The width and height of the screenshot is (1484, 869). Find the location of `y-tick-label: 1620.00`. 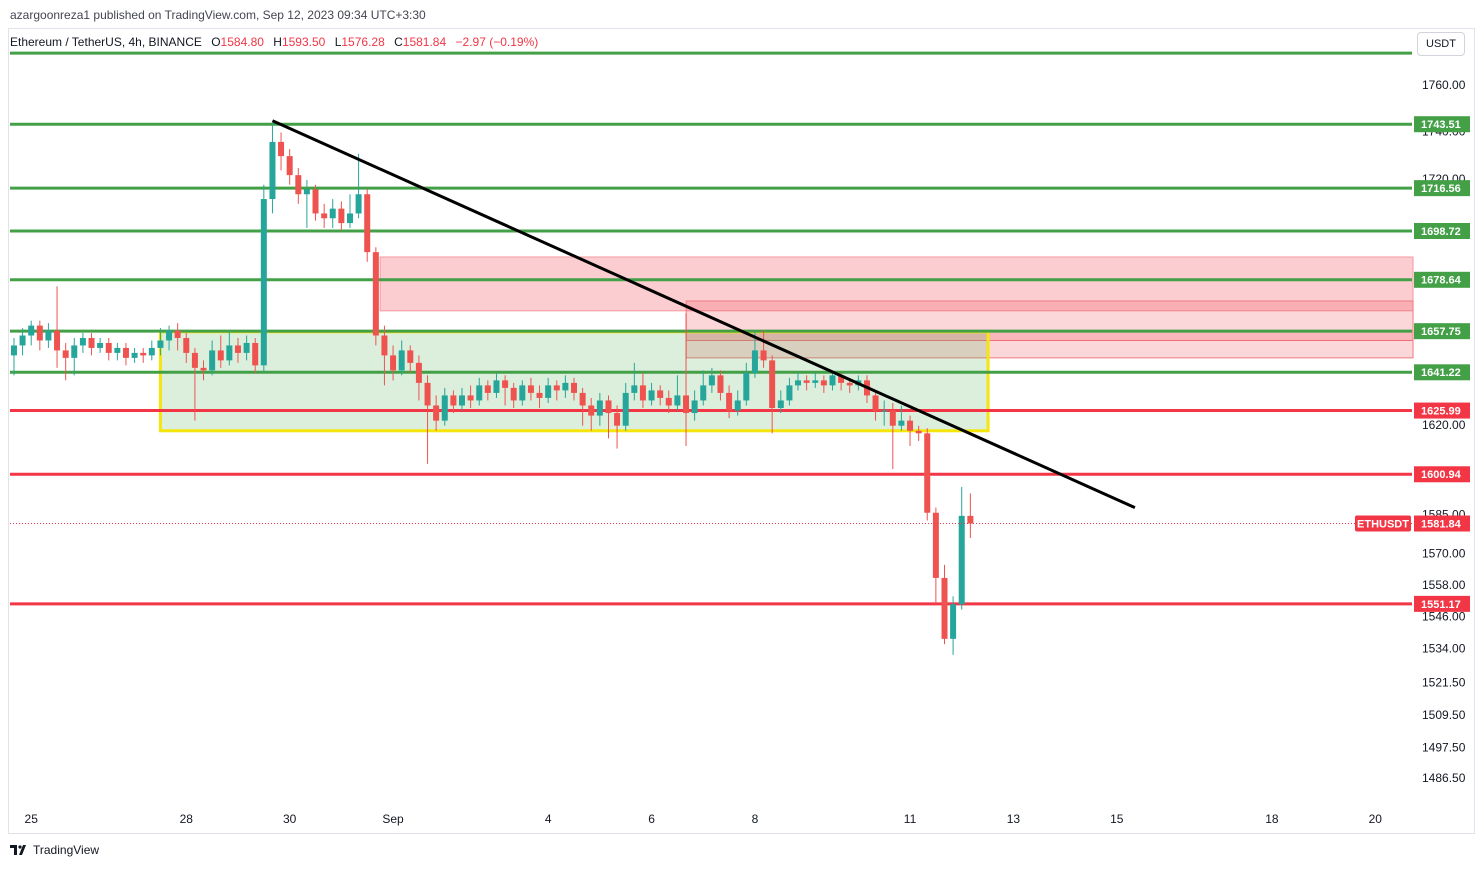

y-tick-label: 1620.00 is located at coordinates (1444, 425).